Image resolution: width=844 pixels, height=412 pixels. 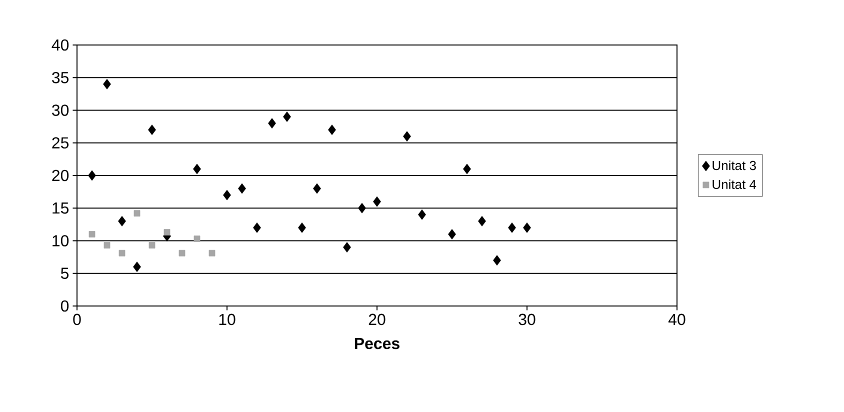 I want to click on legend-label: Unitat 4, so click(x=734, y=184).